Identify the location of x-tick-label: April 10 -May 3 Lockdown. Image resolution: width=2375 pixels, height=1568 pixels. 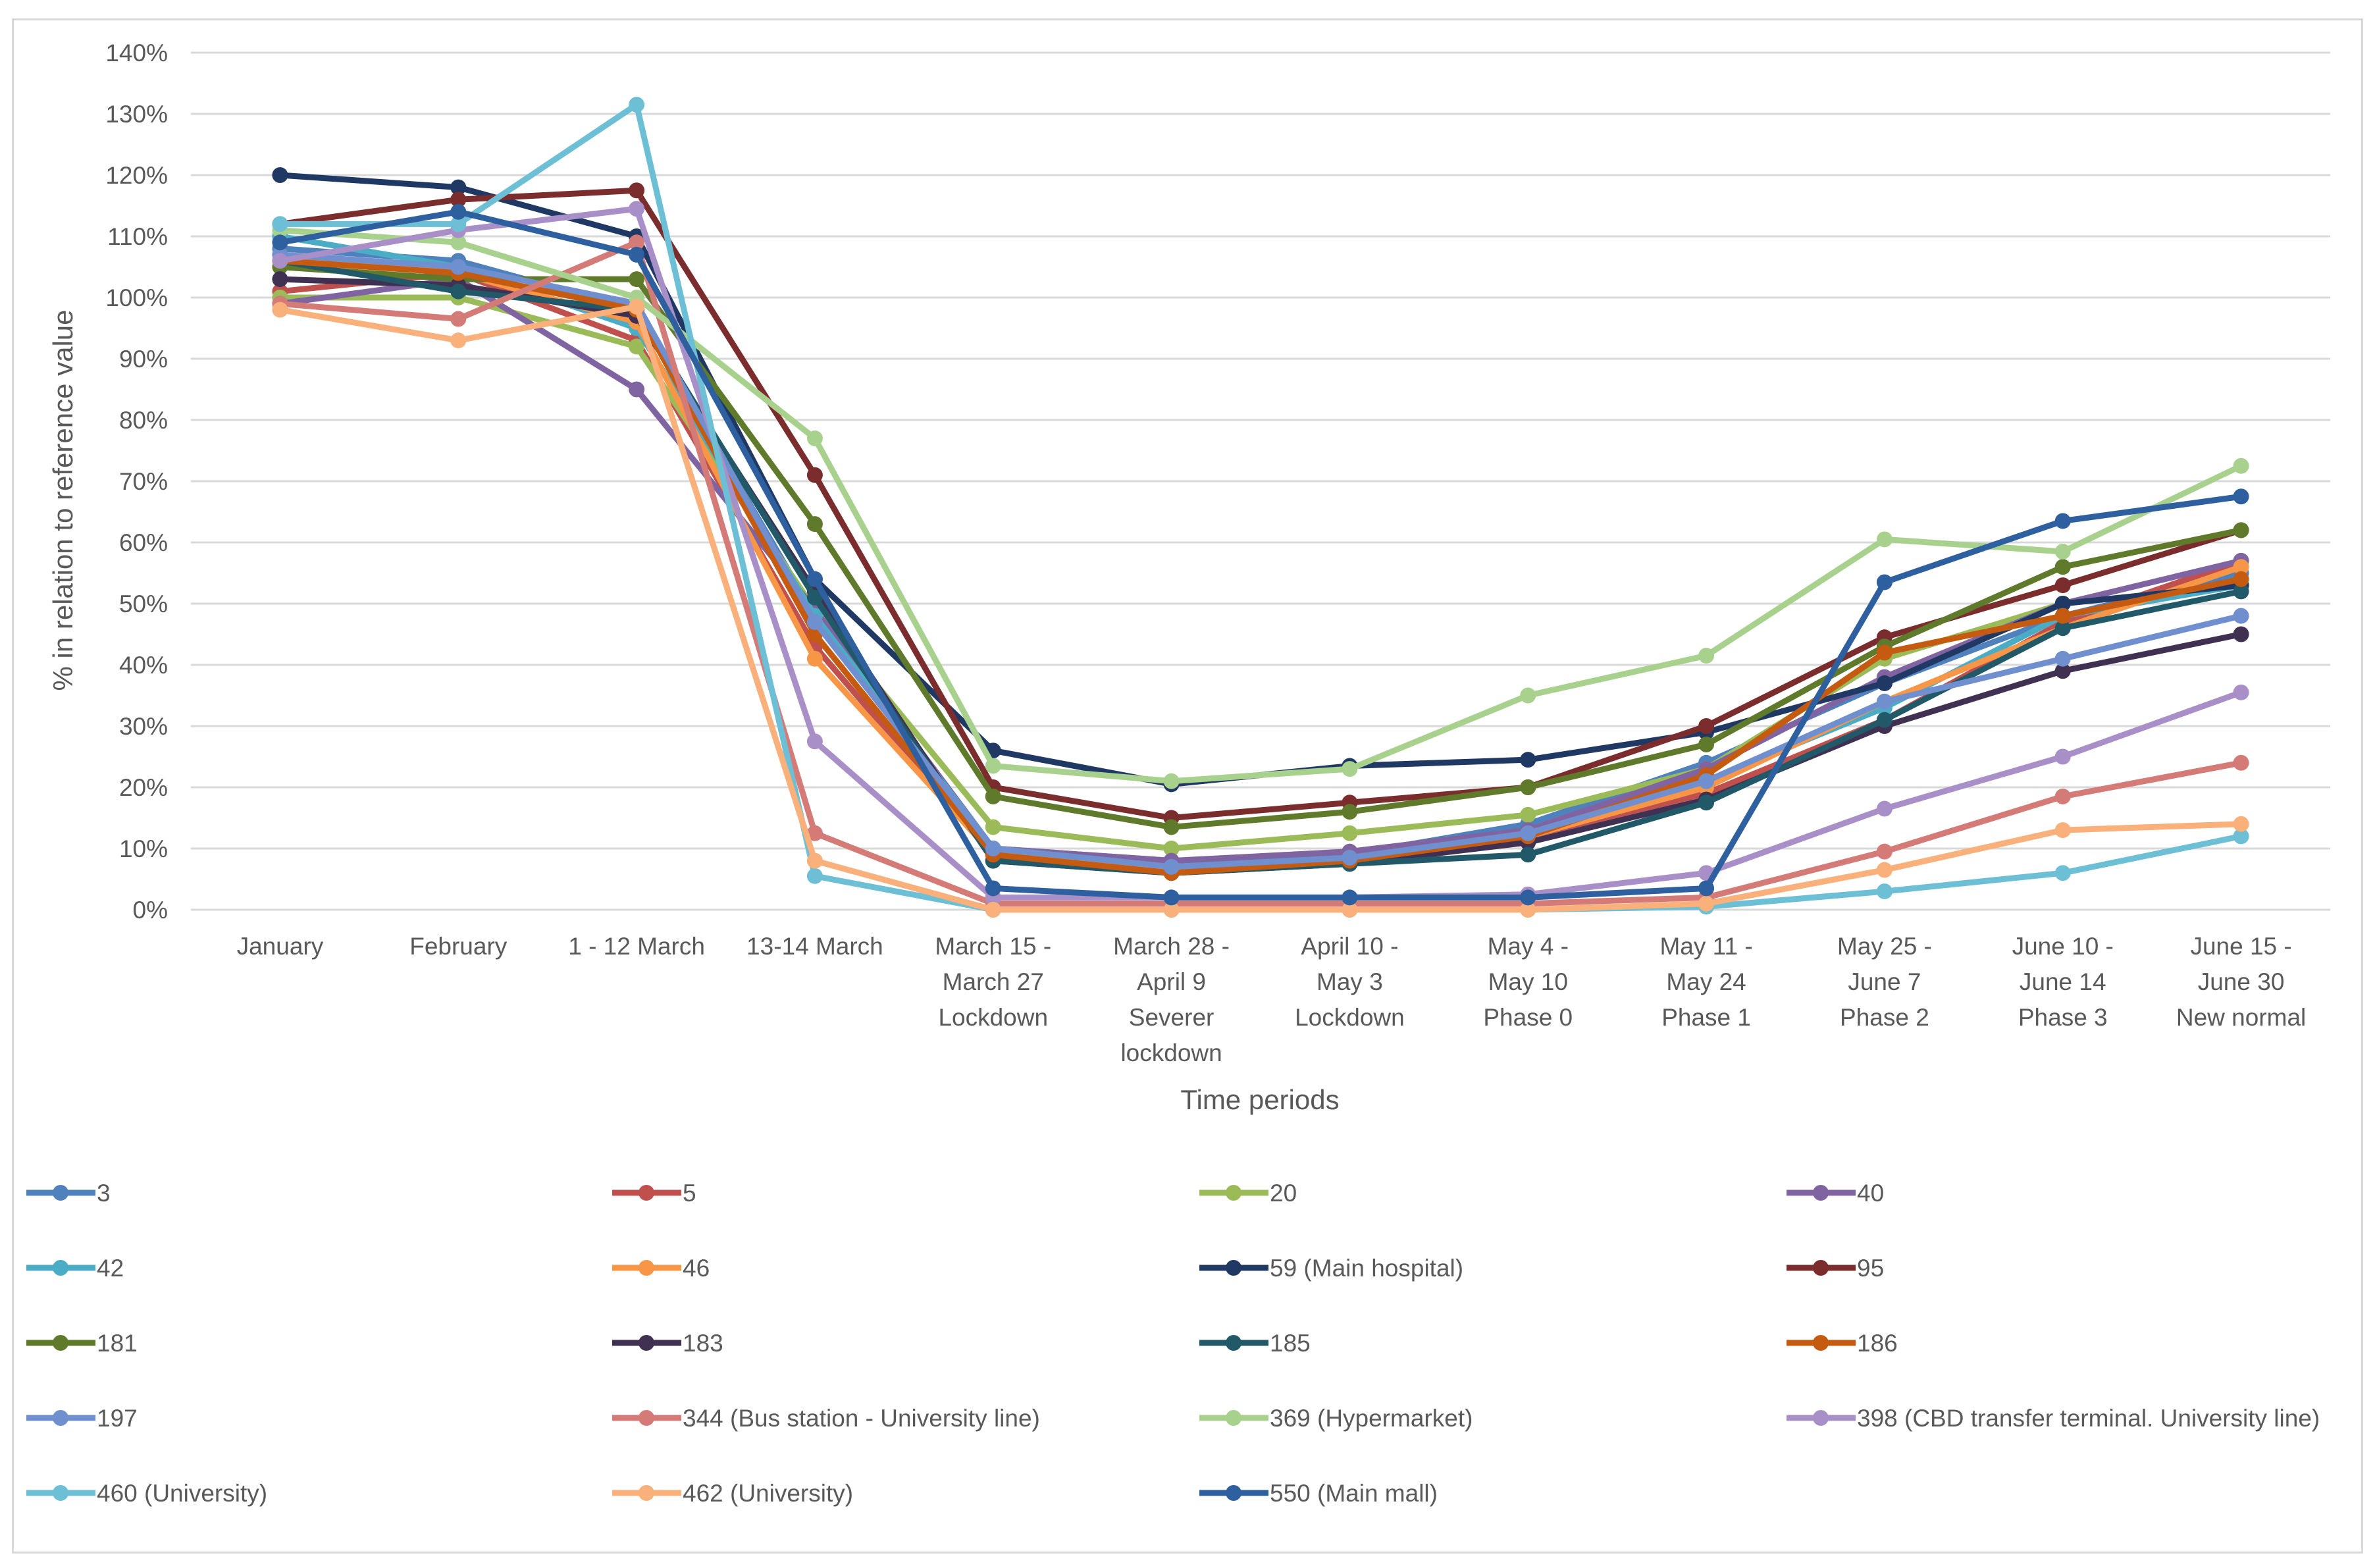
(1350, 982).